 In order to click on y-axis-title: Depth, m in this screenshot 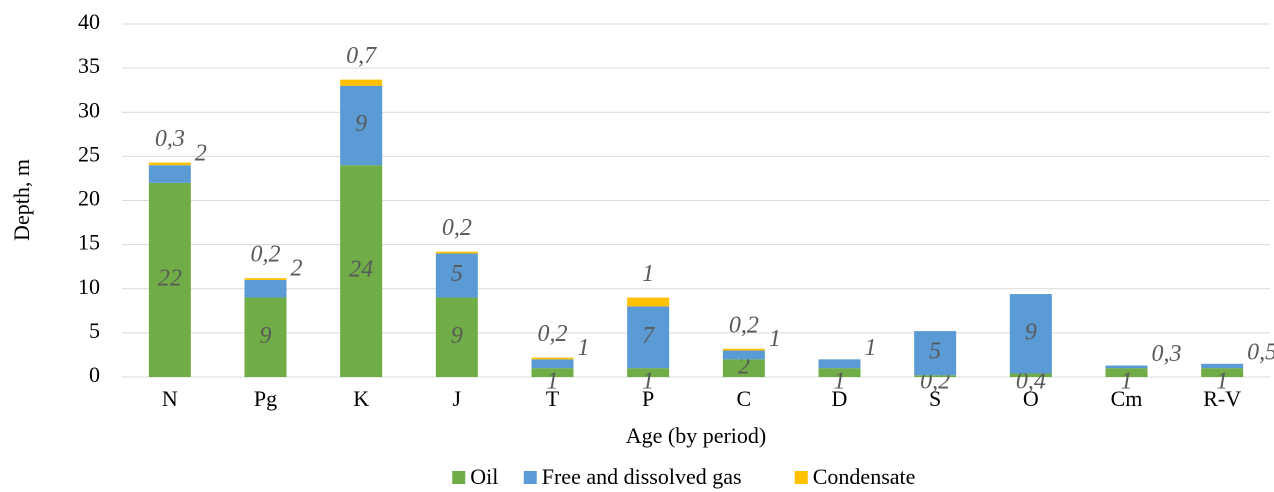, I will do `click(21, 200)`.